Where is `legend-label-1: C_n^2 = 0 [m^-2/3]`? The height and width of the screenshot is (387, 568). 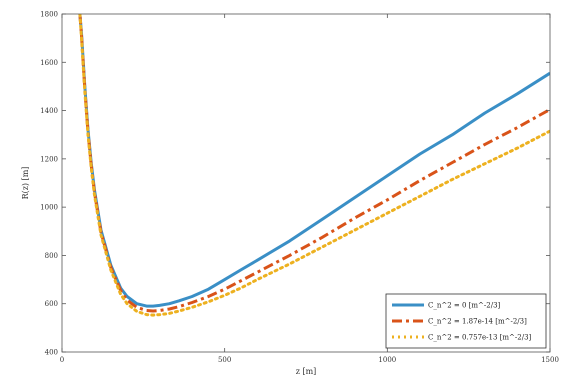 legend-label-1: C_n^2 = 0 [m^-2/3] is located at coordinates (464, 306).